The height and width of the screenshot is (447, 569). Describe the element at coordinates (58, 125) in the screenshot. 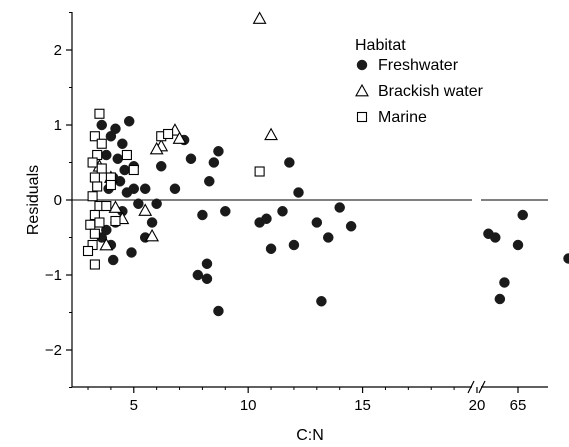

I see `y-tick-label: 1` at that location.